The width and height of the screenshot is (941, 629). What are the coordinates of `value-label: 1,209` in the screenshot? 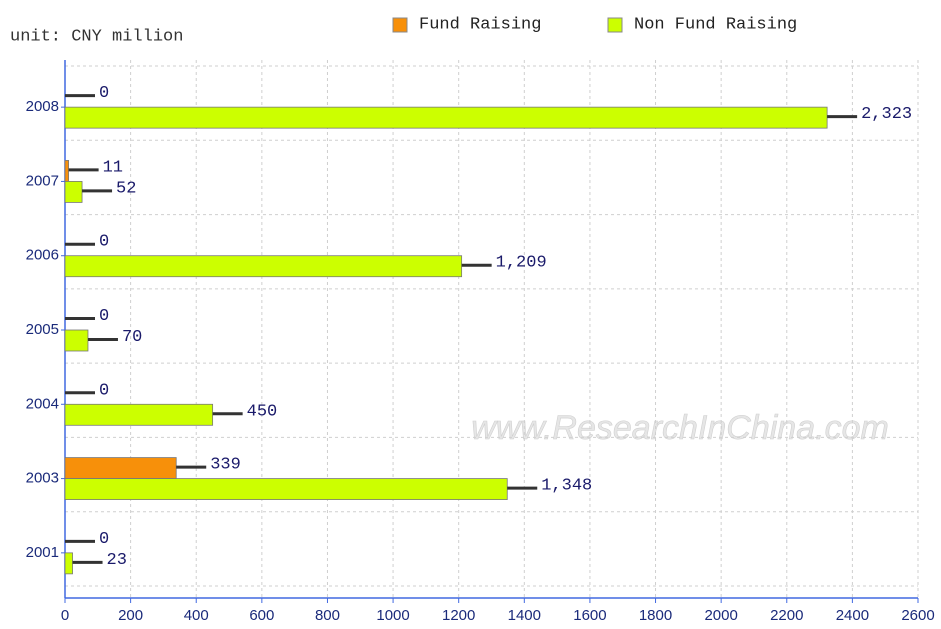 It's located at (521, 263).